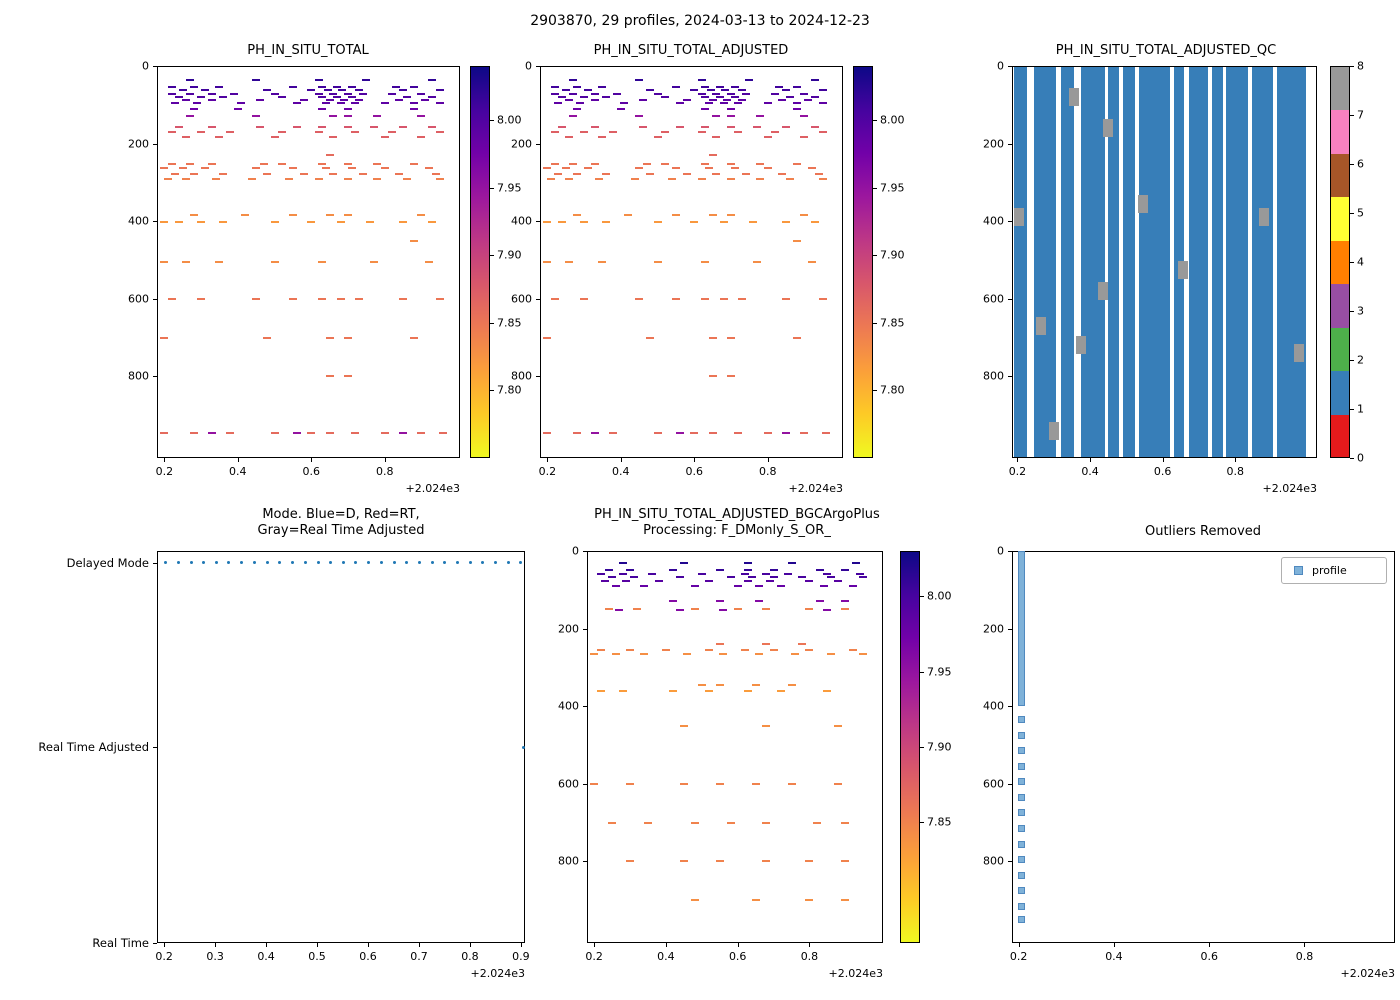 This screenshot has height=1000, width=1400. Describe the element at coordinates (266, 956) in the screenshot. I see `x-tick-label: 0.4` at that location.